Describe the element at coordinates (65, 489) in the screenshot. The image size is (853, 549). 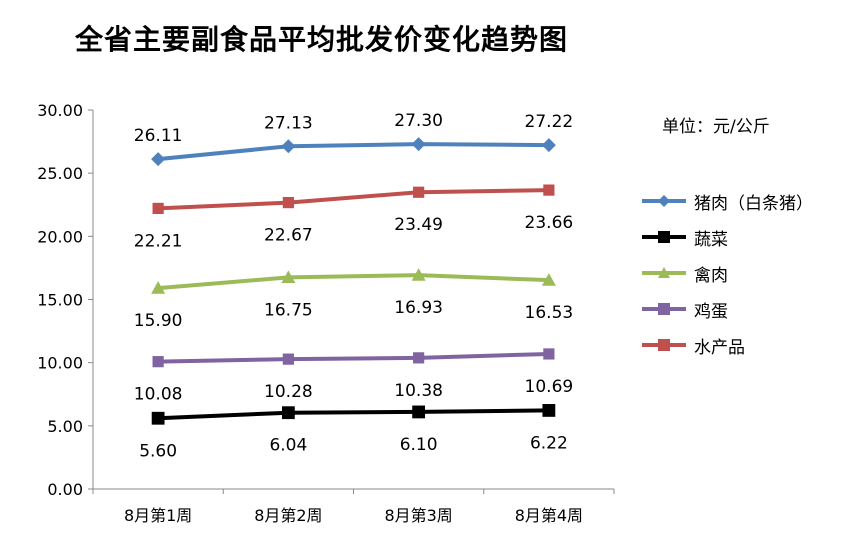
I see `y-tick-label: 0.00` at that location.